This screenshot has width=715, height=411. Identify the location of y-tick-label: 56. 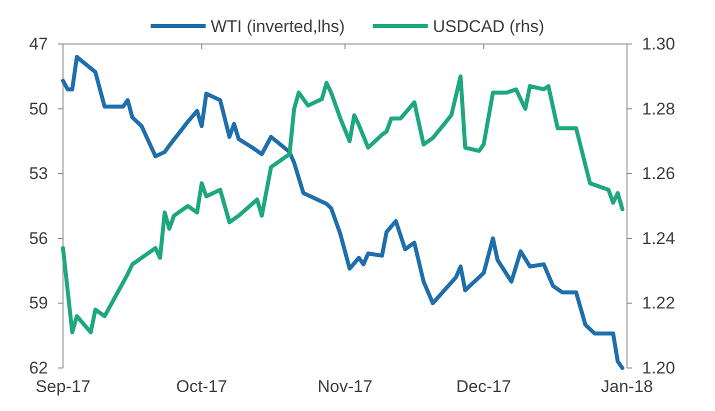
(38, 238).